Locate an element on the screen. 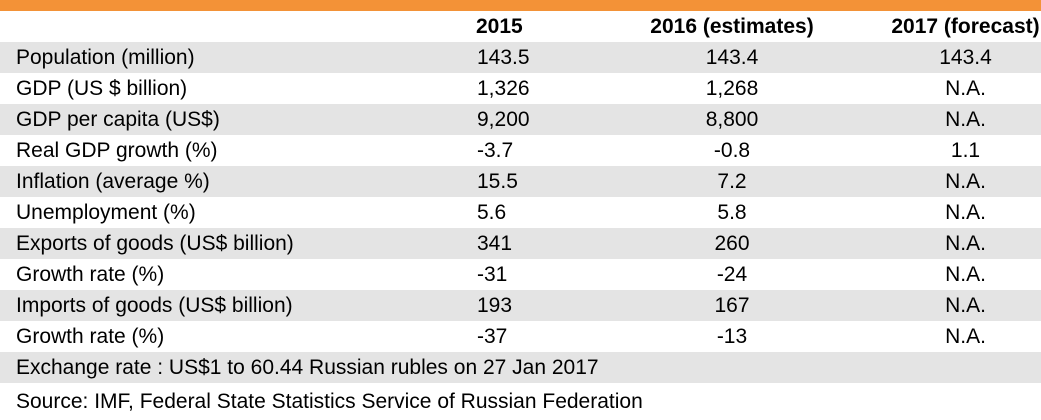  row-label: Real GDP growth (%) is located at coordinates (227, 150).